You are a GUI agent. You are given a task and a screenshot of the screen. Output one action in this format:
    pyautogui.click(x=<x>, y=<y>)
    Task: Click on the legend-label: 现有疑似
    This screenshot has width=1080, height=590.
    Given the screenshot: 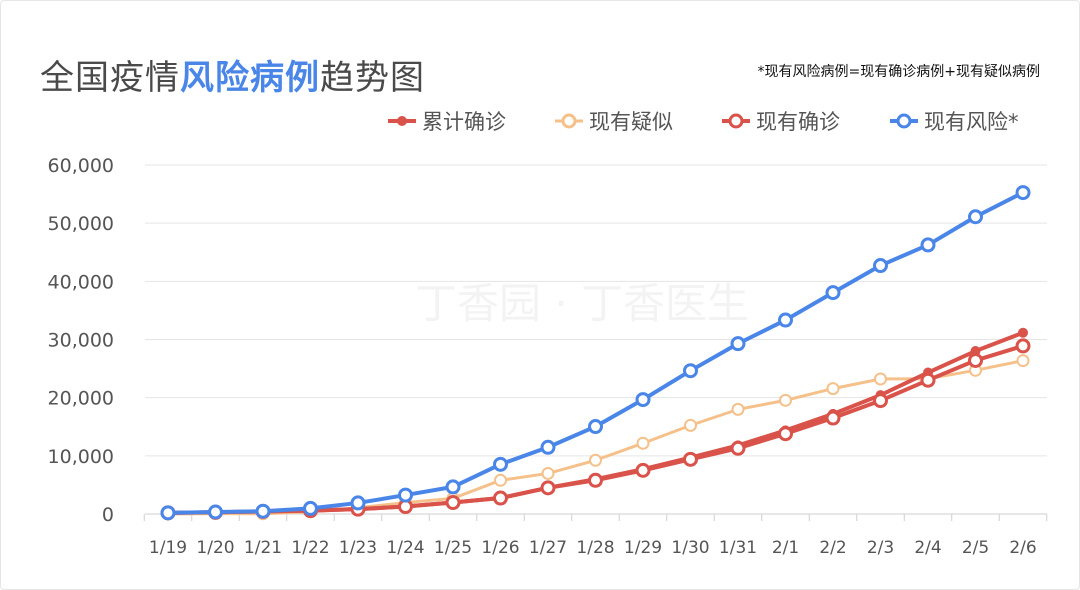 What is the action you would take?
    pyautogui.click(x=631, y=122)
    